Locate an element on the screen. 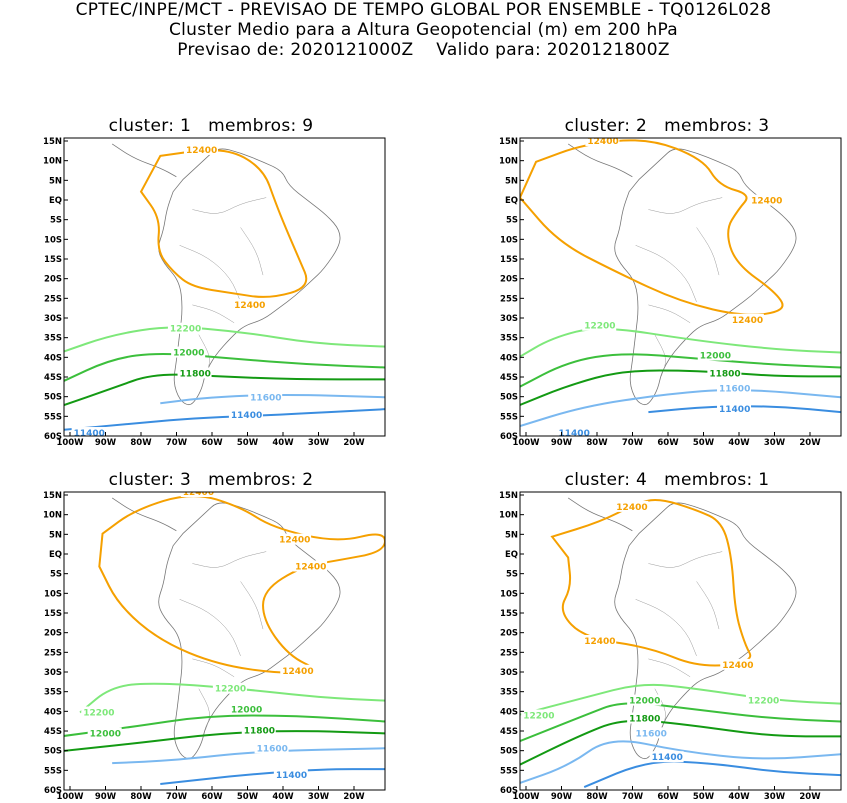 This screenshot has width=847, height=803. panel-title: cluster: 4 membros: 1 is located at coordinates (667, 480).